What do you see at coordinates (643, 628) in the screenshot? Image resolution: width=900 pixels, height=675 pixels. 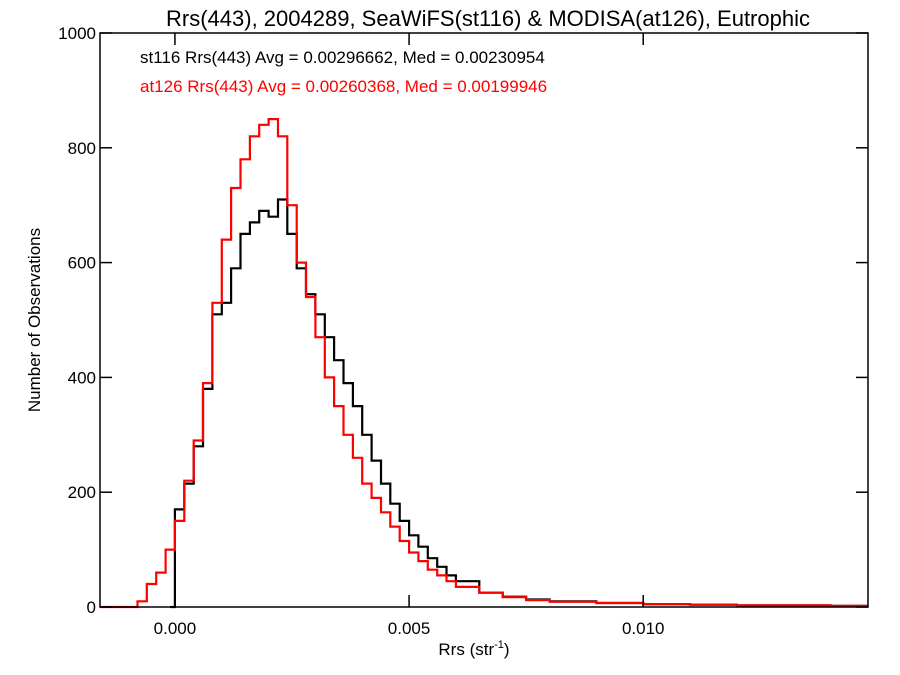 I see `x-tick-label: 0.010` at bounding box center [643, 628].